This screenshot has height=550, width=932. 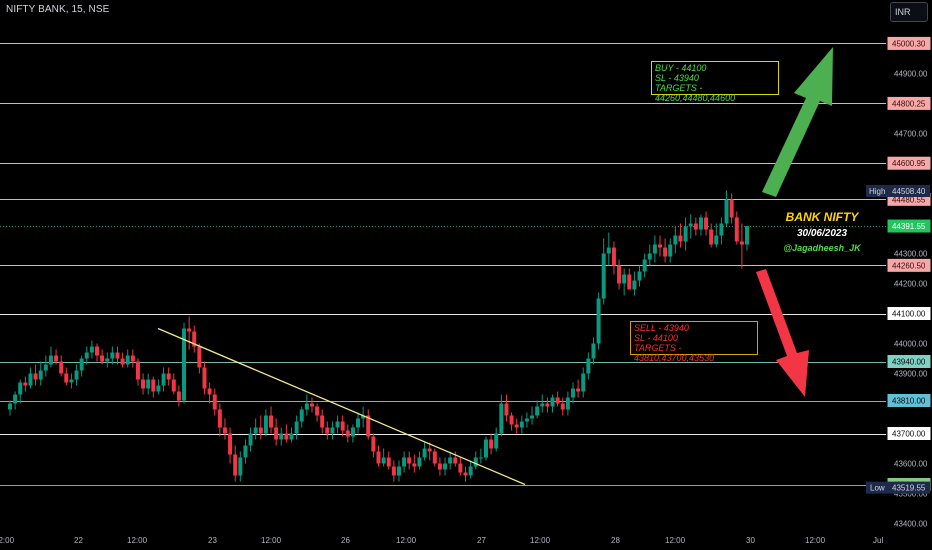 What do you see at coordinates (345, 540) in the screenshot?
I see `x-tick-label-5: 26` at bounding box center [345, 540].